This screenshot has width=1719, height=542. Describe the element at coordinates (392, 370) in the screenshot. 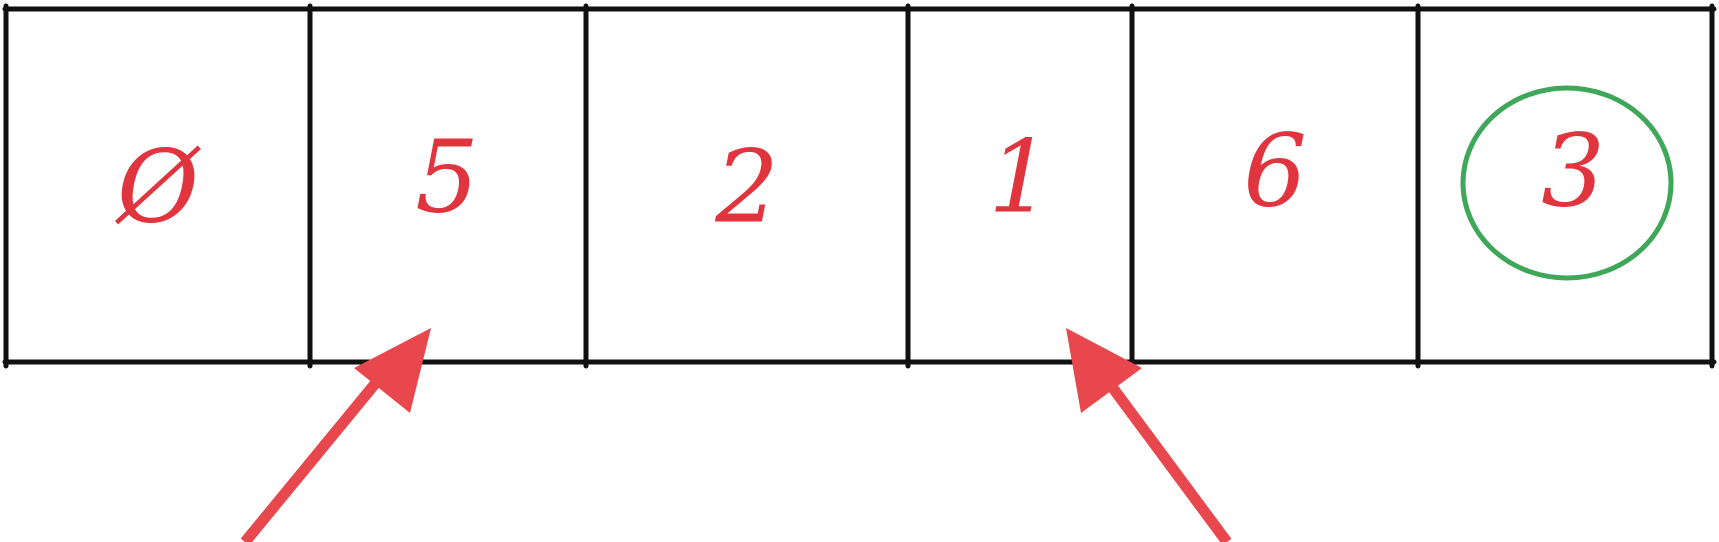

I see `left-pointer-head` at that location.